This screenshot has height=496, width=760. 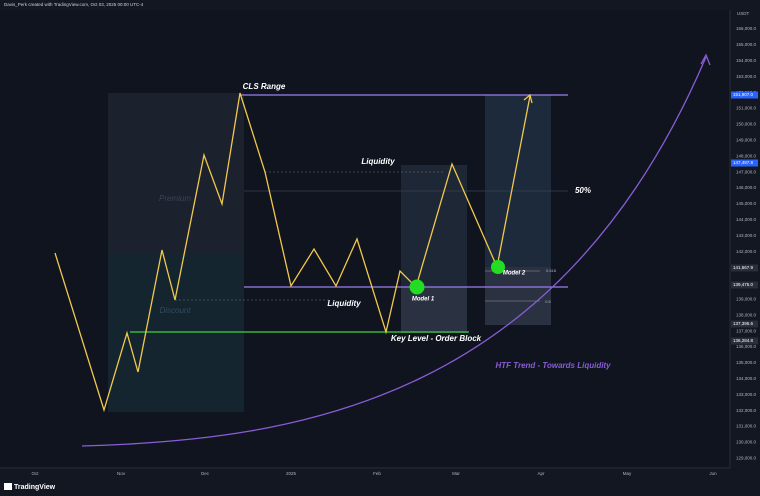 What do you see at coordinates (8, 486) in the screenshot?
I see `logo` at bounding box center [8, 486].